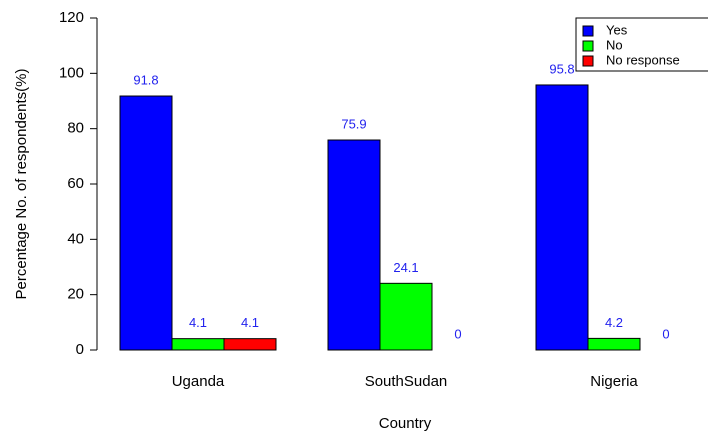 The image size is (708, 433). Describe the element at coordinates (641, 44) in the screenshot. I see `legend-box` at that location.